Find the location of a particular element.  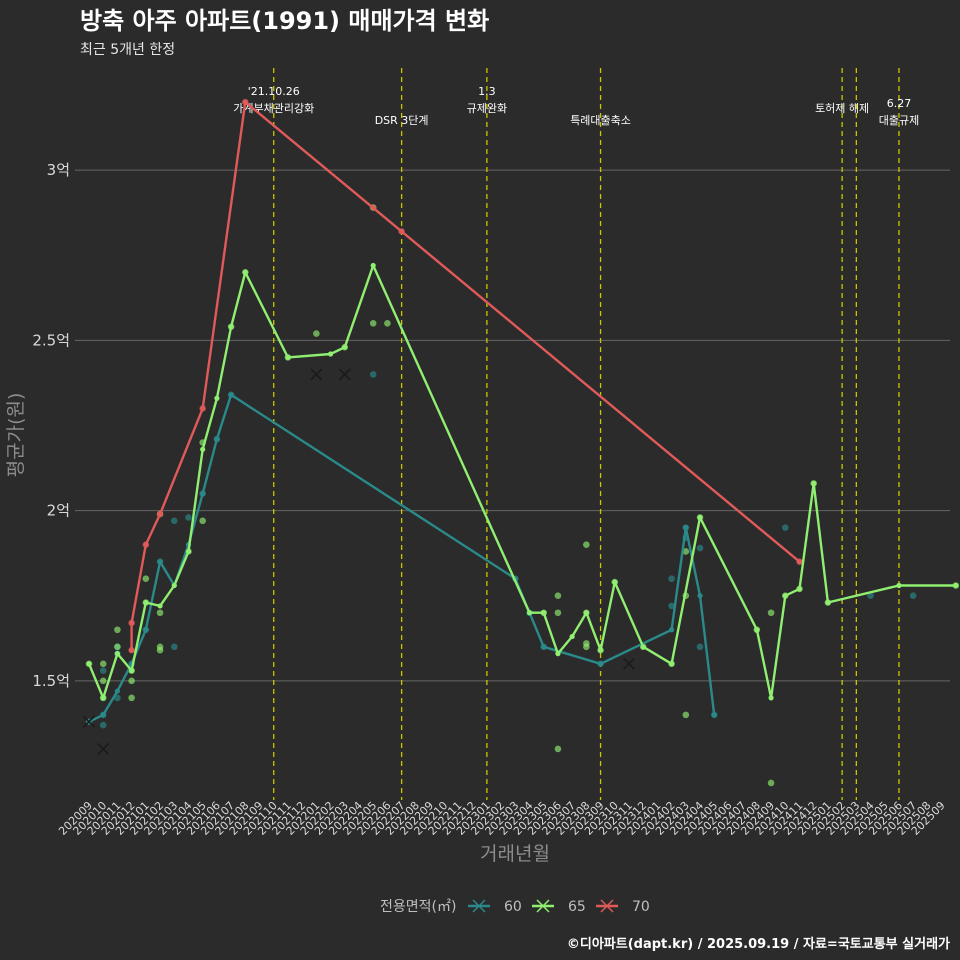

event-label: 토허제 해제 is located at coordinates (842, 108).